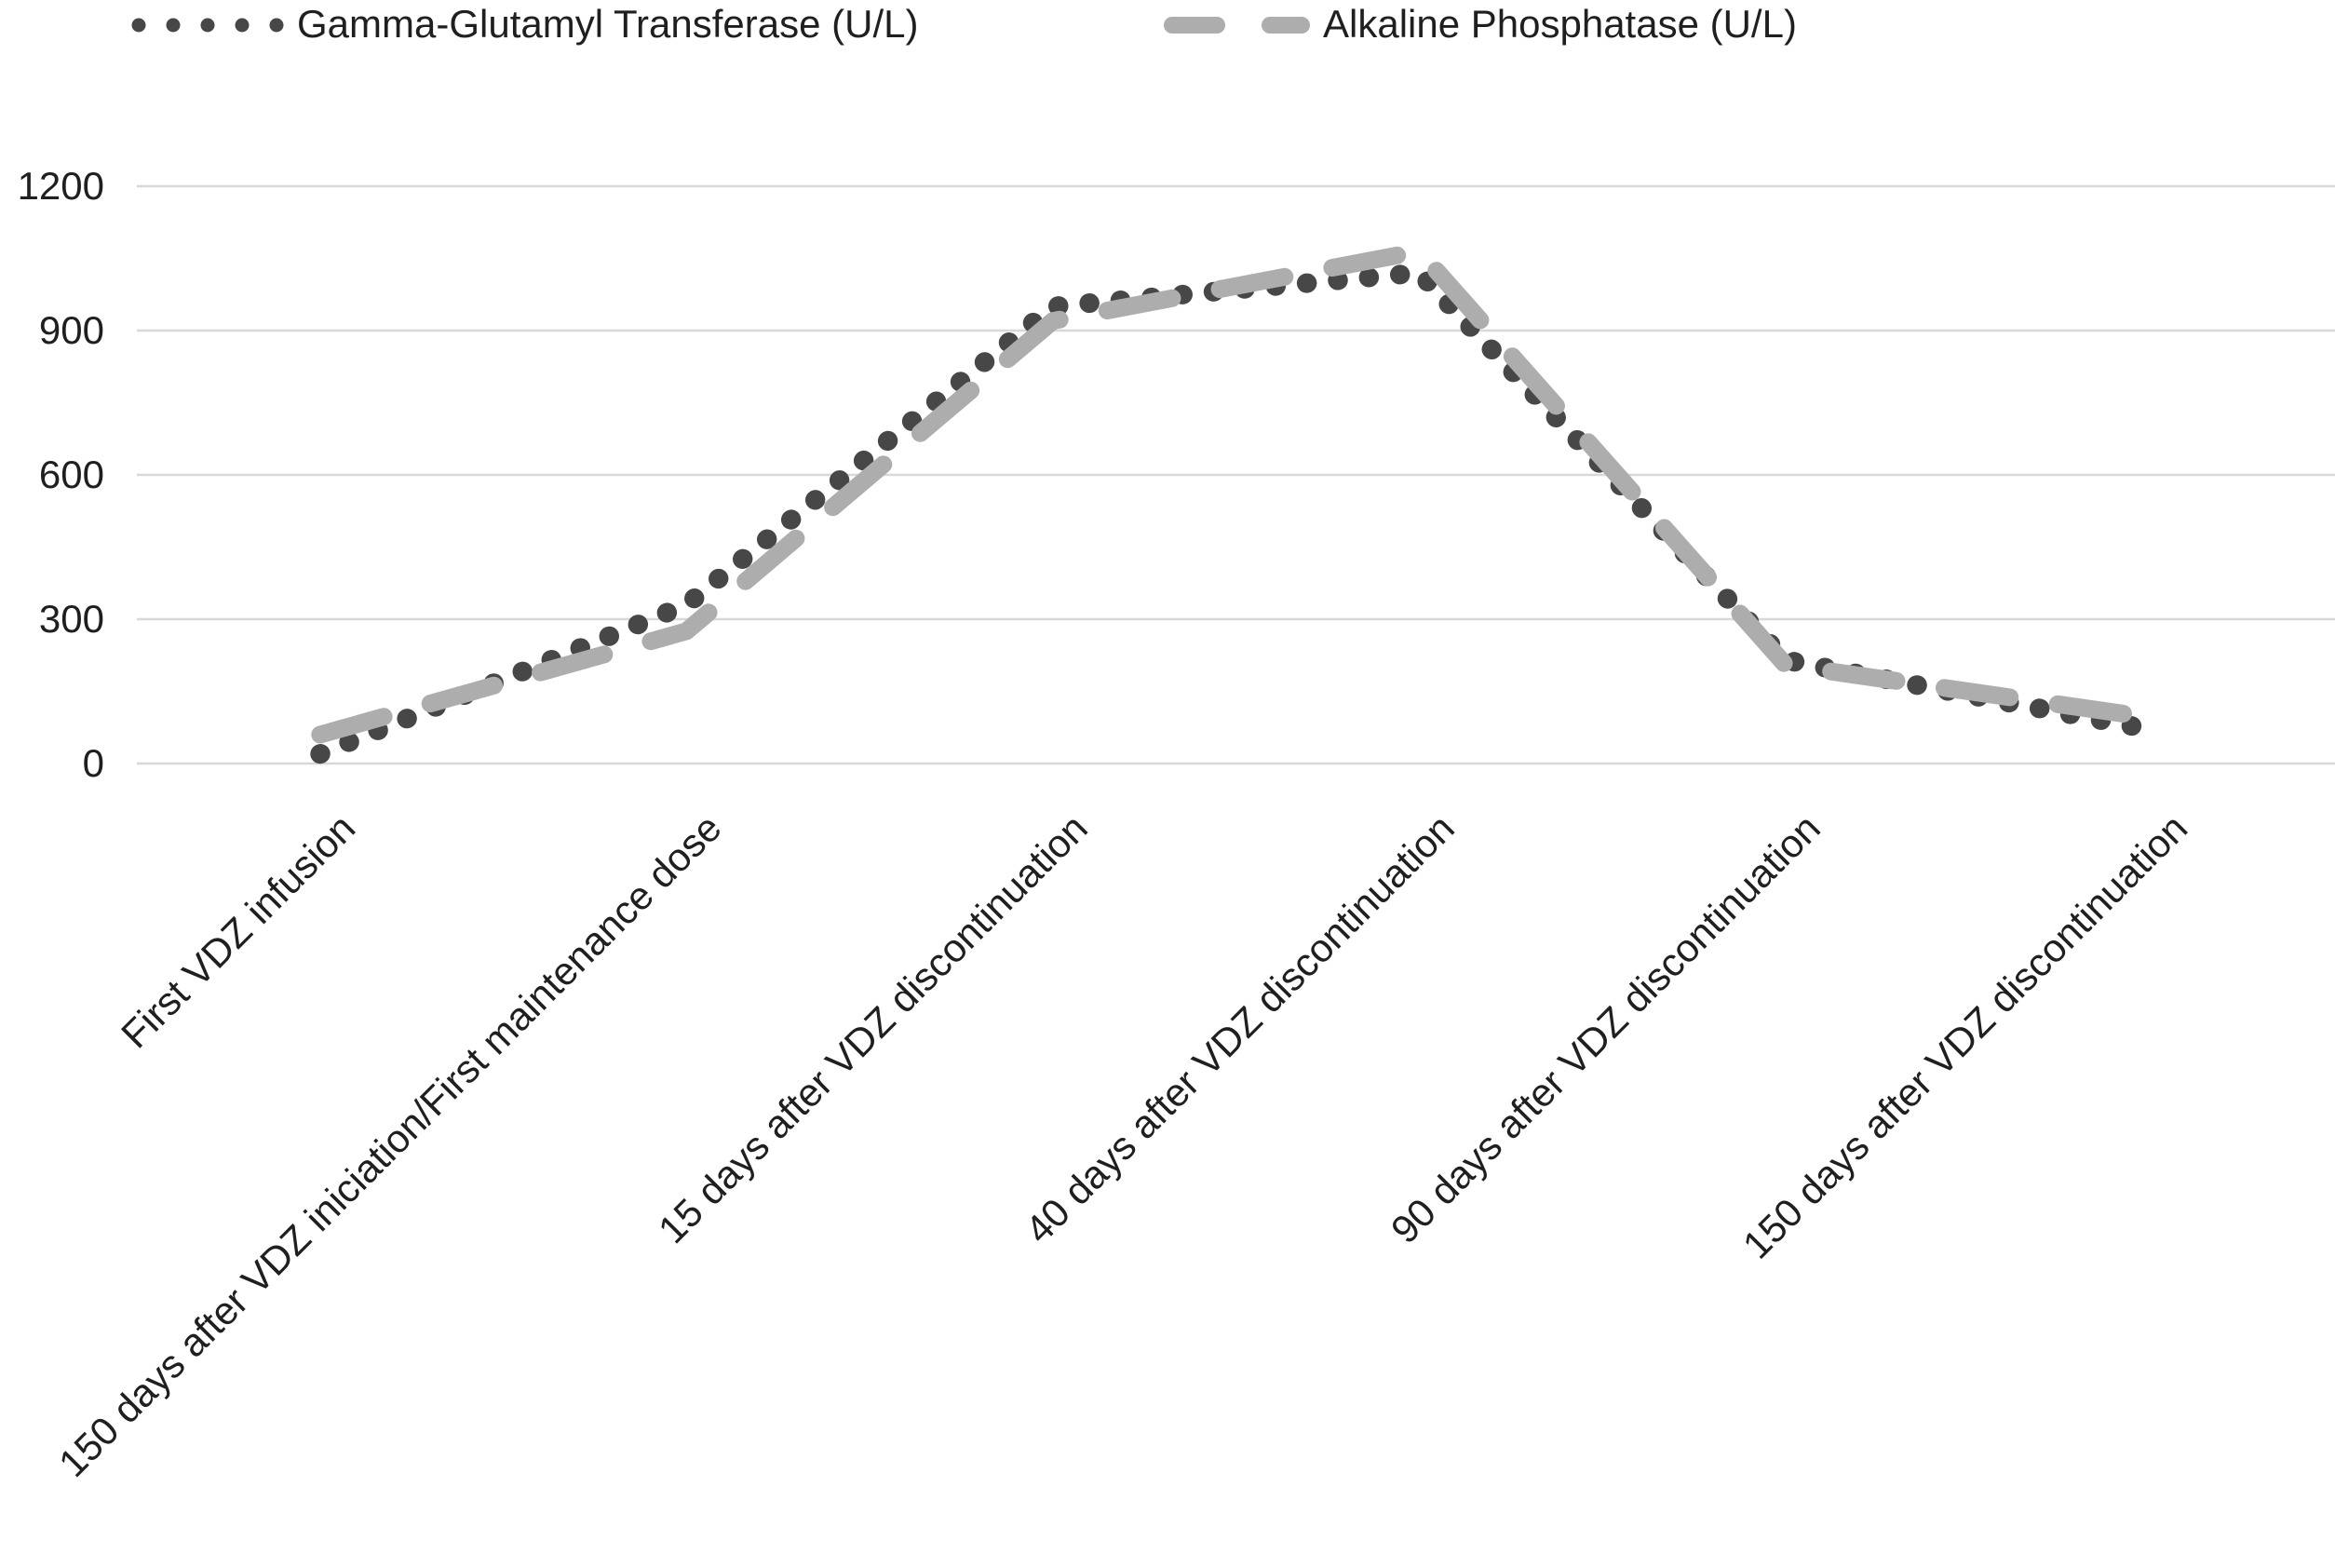  I want to click on y-tick-label: 900, so click(71, 330).